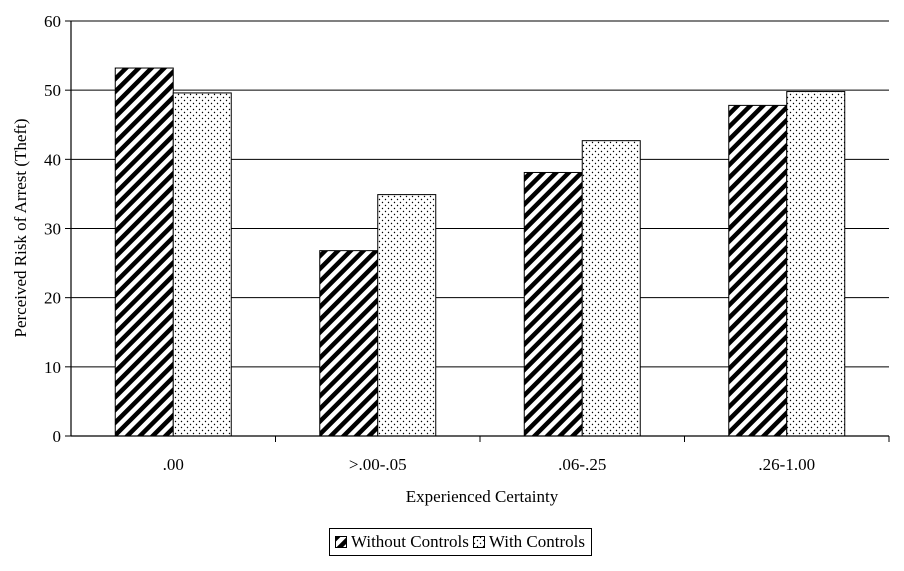  I want to click on y-tick-label: 20, so click(52, 298).